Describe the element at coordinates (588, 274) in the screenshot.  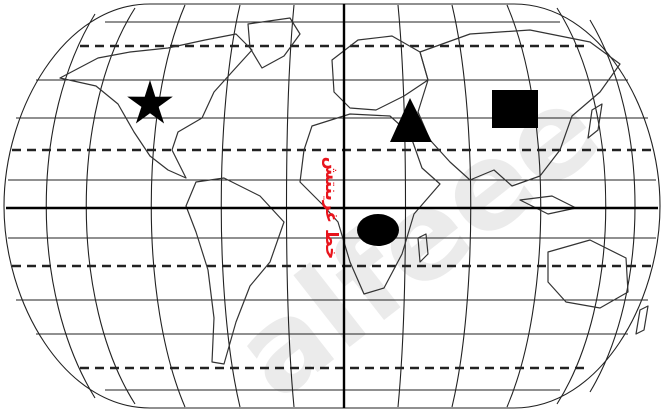
I see `australia` at that location.